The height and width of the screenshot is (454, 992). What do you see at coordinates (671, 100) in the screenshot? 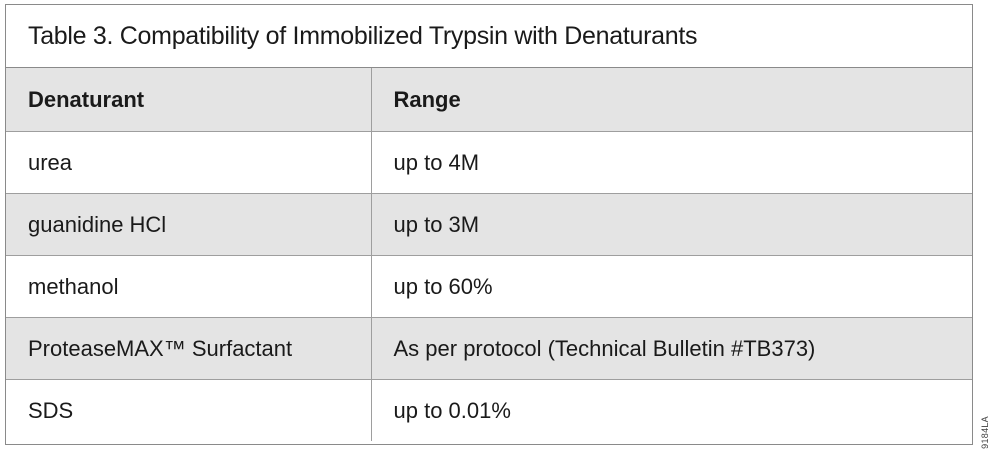
I see `column-header-range: Range` at bounding box center [671, 100].